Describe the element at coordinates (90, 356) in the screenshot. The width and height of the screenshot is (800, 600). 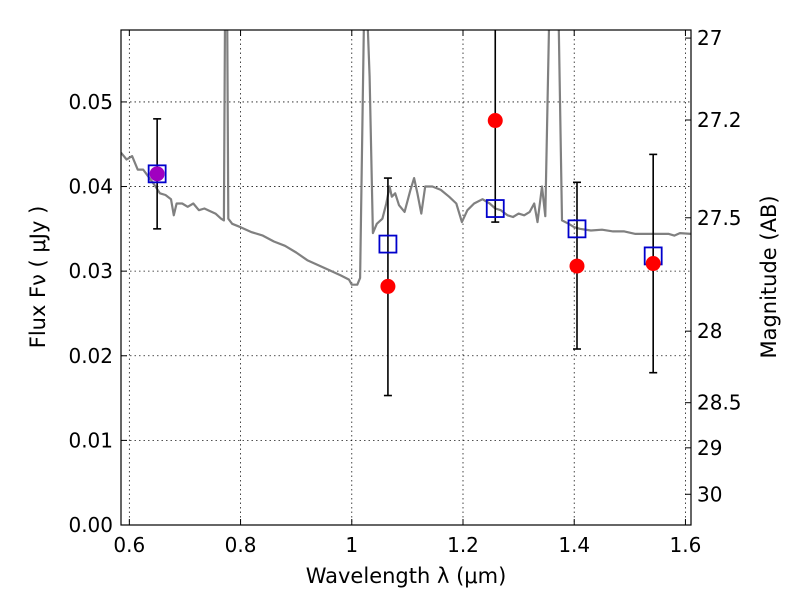
I see `y-tick-label: 0.02` at that location.